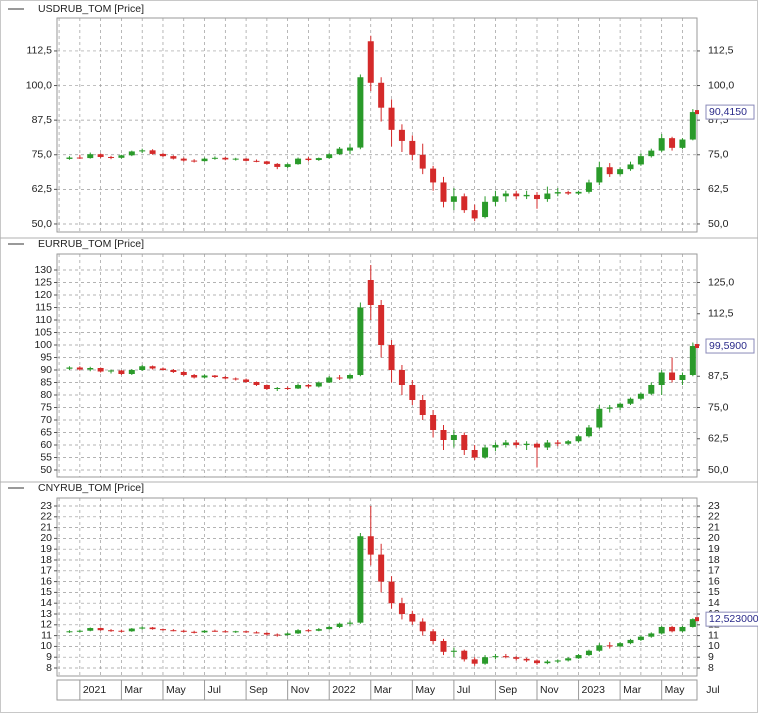 The width and height of the screenshot is (758, 713). Describe the element at coordinates (718, 470) in the screenshot. I see `y2-tick-label: 50,0` at that location.